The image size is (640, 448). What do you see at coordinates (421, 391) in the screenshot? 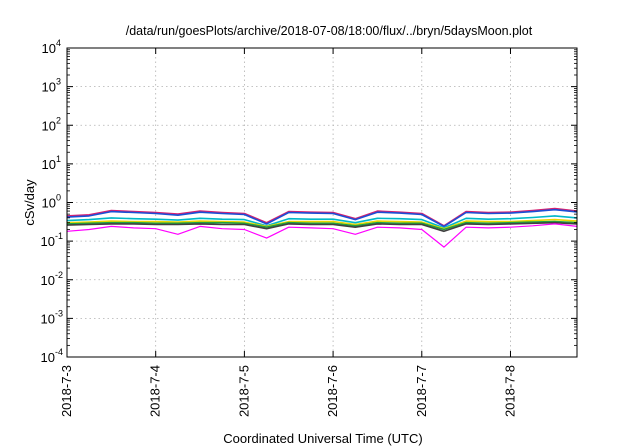
I see `x-tick-label: 2018-7-7` at bounding box center [421, 391].